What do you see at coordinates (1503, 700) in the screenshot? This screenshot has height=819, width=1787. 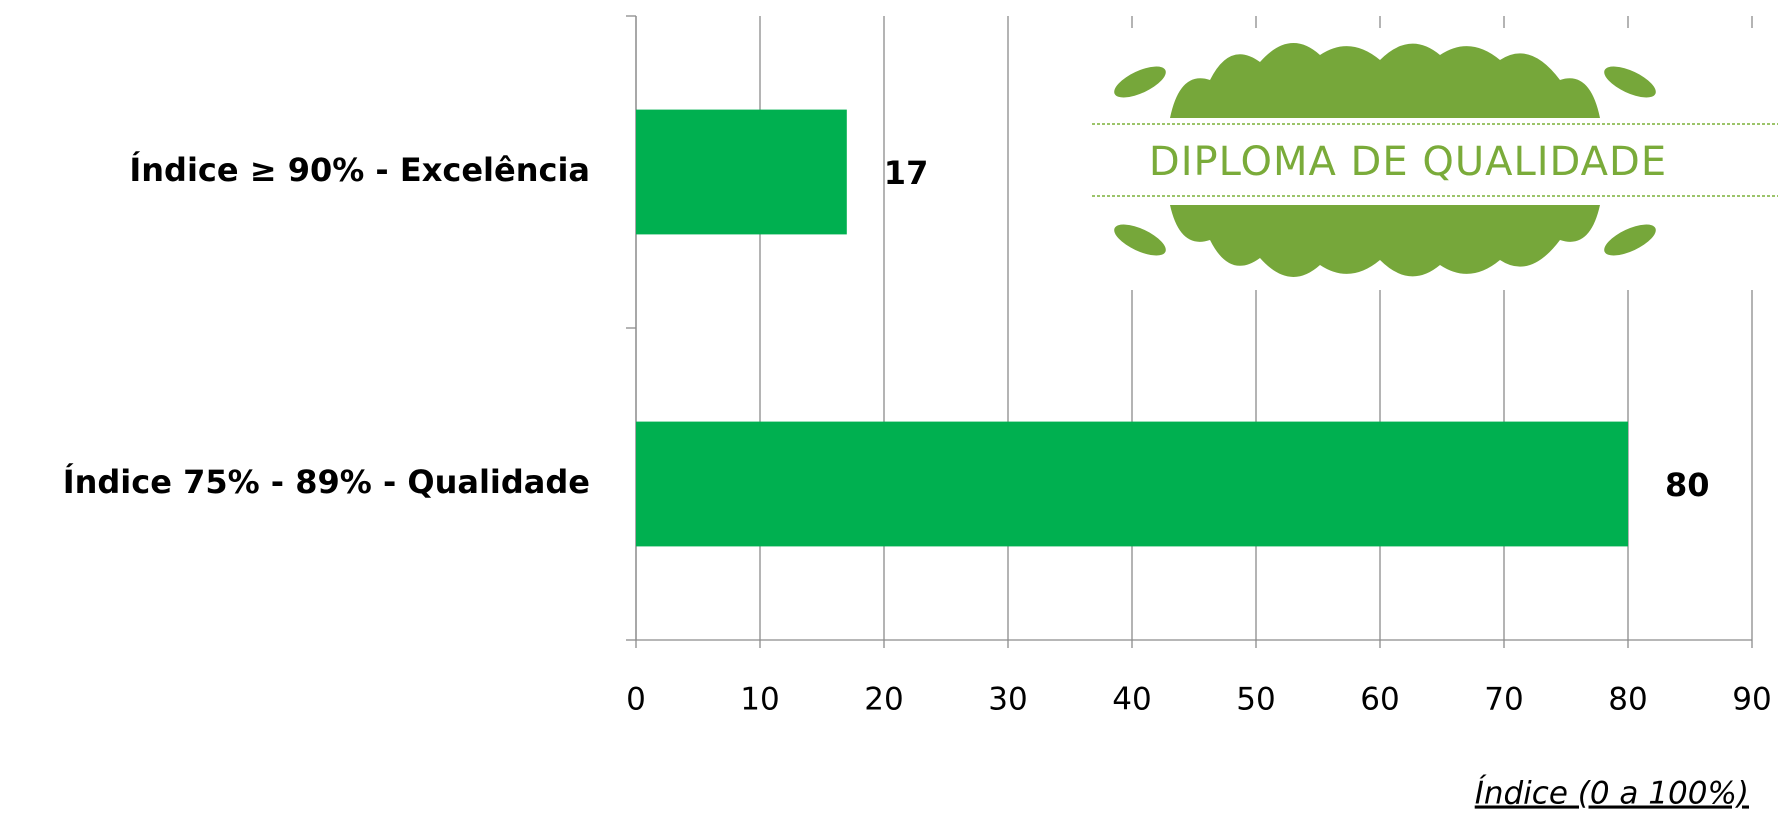 I see `x-tick-label: 70` at bounding box center [1503, 700].